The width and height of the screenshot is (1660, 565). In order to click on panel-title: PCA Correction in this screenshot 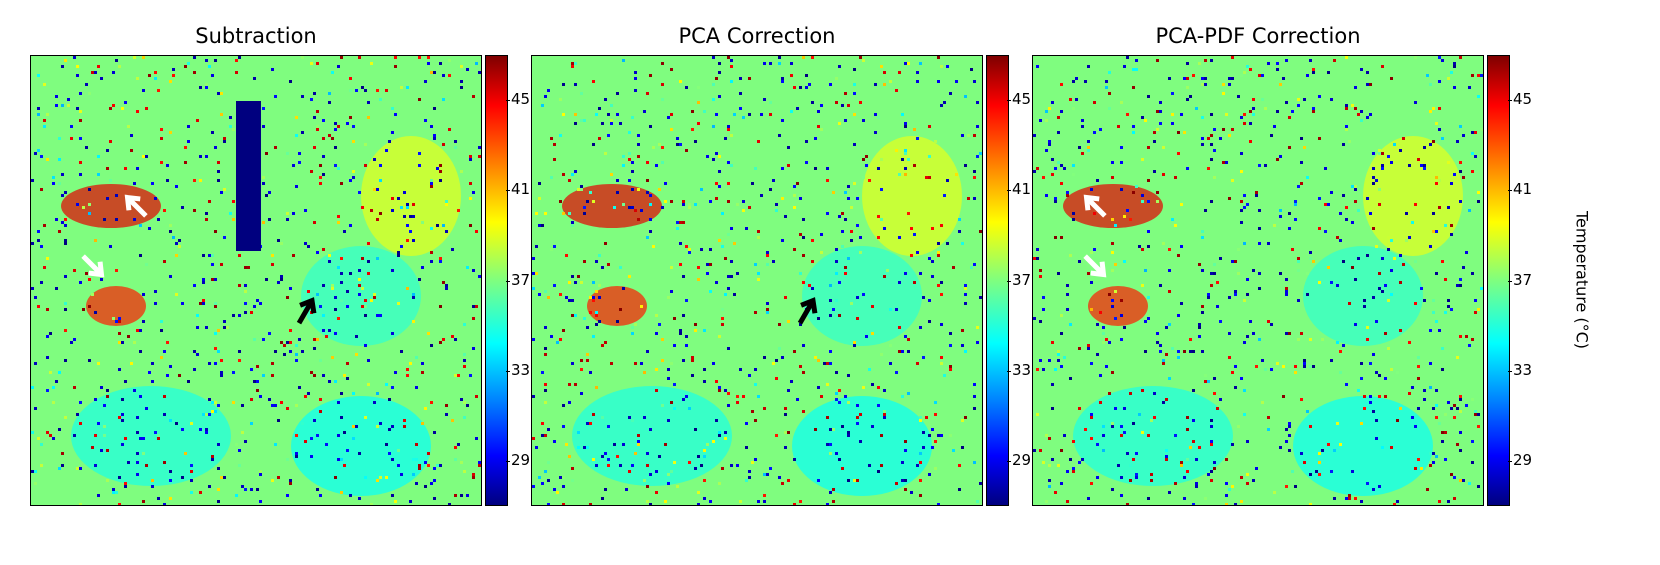, I will do `click(757, 36)`.